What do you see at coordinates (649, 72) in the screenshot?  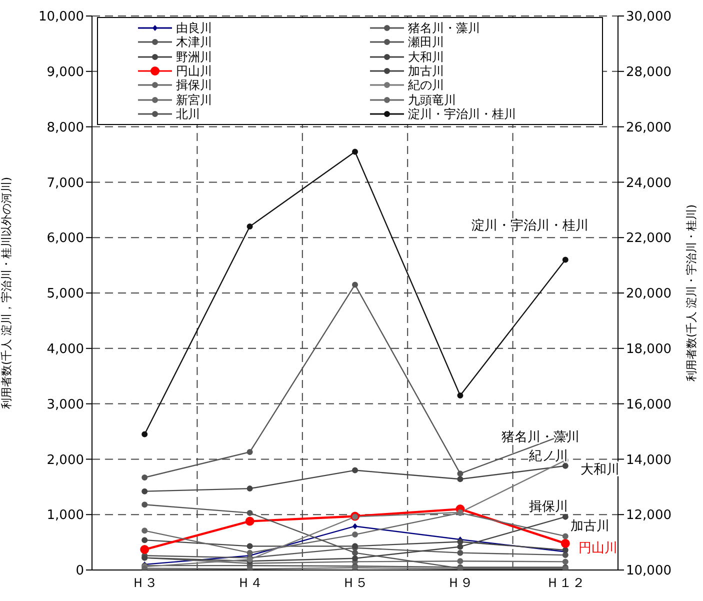 I see `y2-tick-label: 28,000` at bounding box center [649, 72].